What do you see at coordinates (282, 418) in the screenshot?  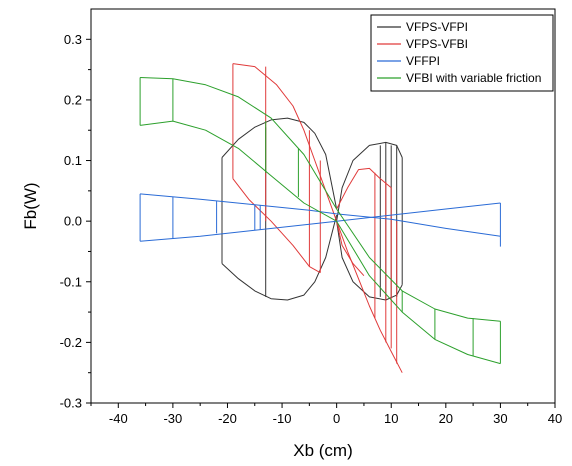 I see `x-tick-label-3: -10` at bounding box center [282, 418].